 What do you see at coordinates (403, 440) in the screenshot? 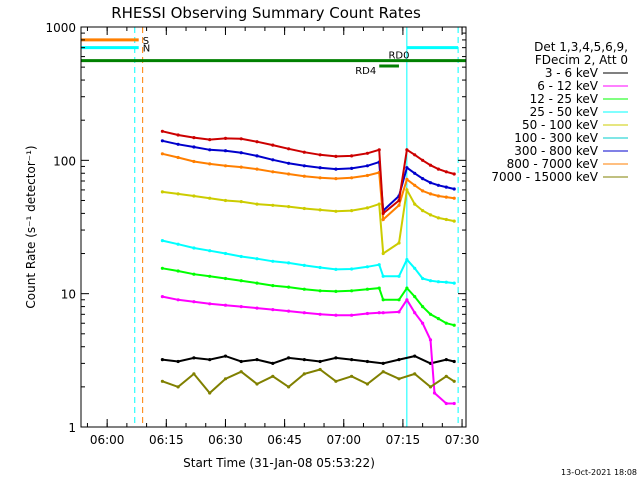
I see `x-tick-label-5: 07:15` at bounding box center [403, 440].